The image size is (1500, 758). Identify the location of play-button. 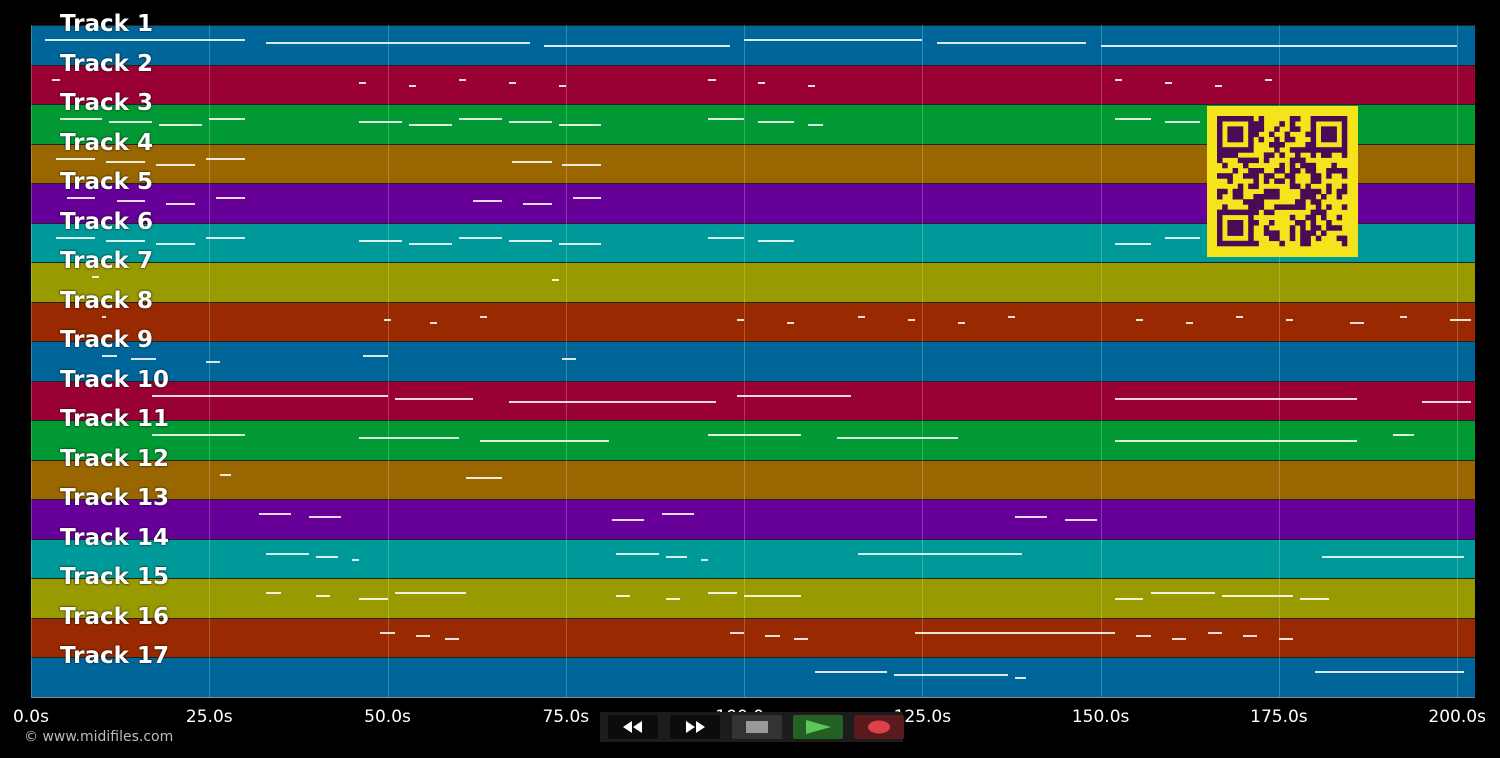
(818, 727).